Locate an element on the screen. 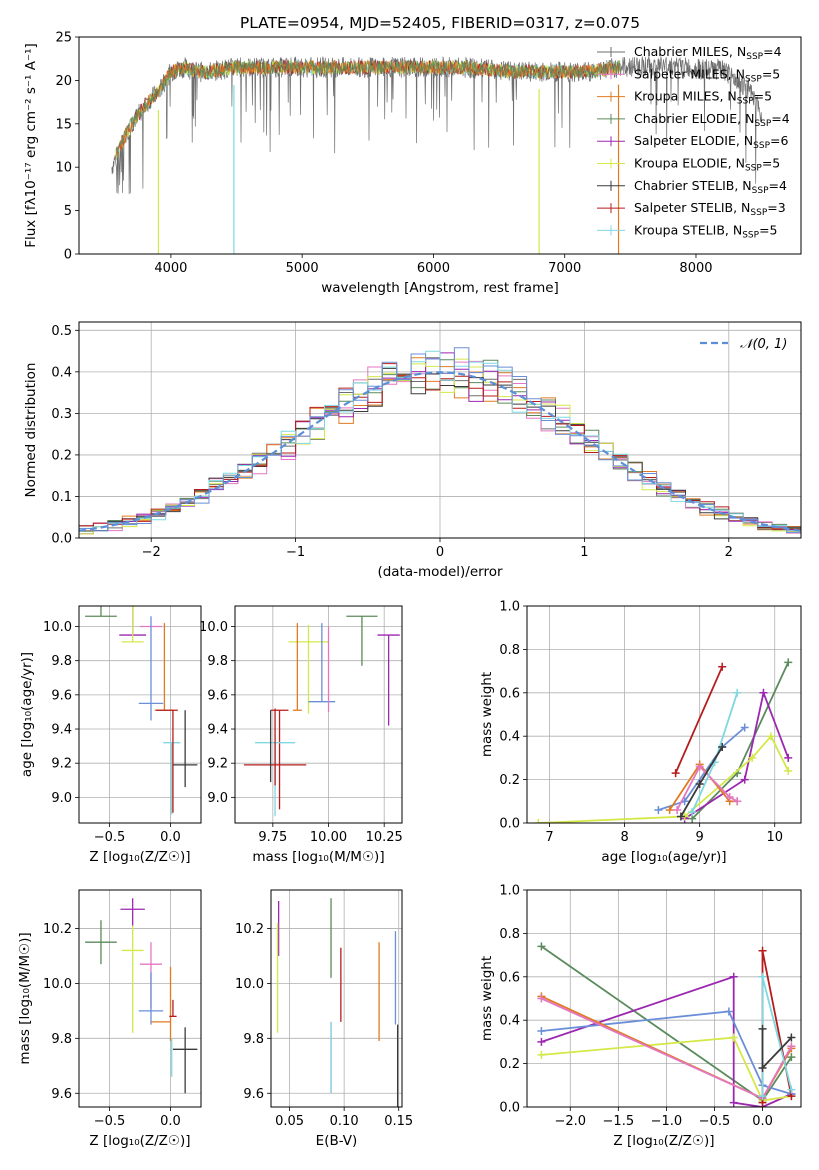 The image size is (819, 1170). residual-histogram-step is located at coordinates (440, 442).